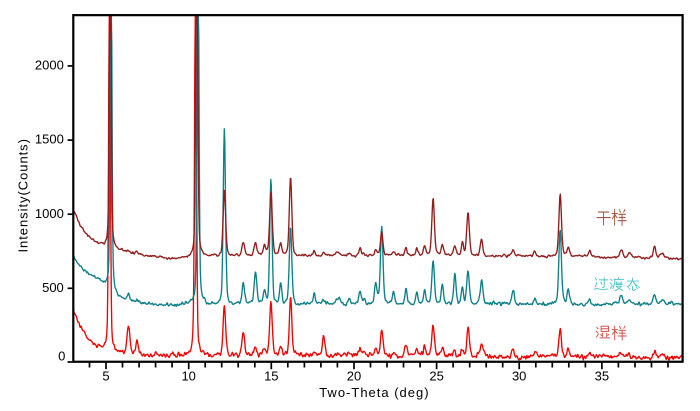  What do you see at coordinates (105, 376) in the screenshot?
I see `svg-text: 5` at bounding box center [105, 376].